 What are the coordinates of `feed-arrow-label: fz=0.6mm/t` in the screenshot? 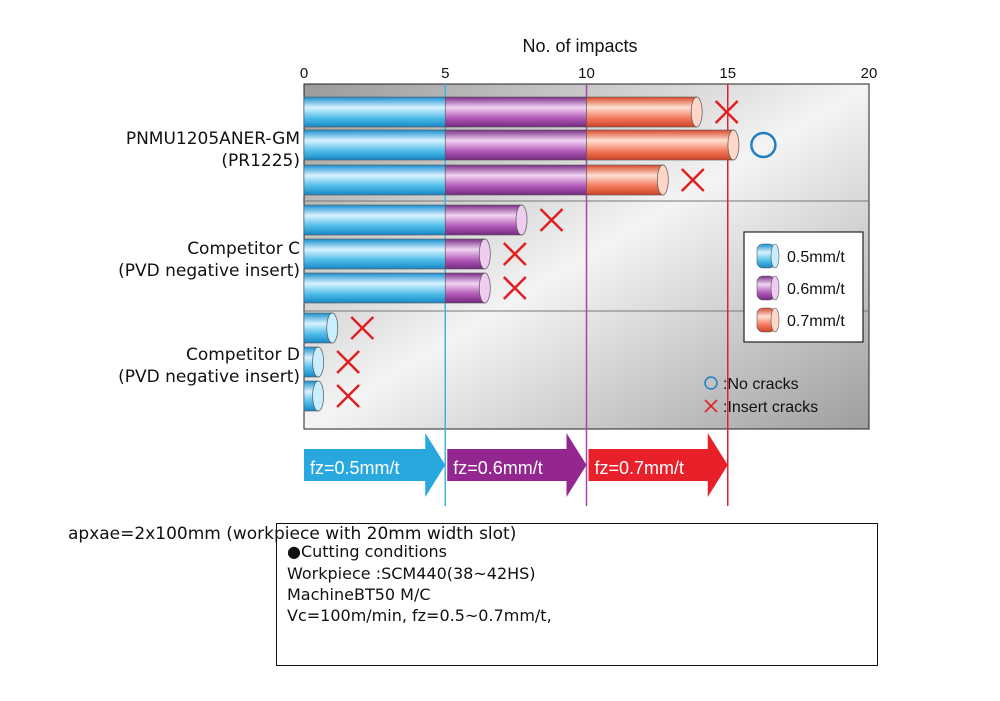 It's located at (498, 468).